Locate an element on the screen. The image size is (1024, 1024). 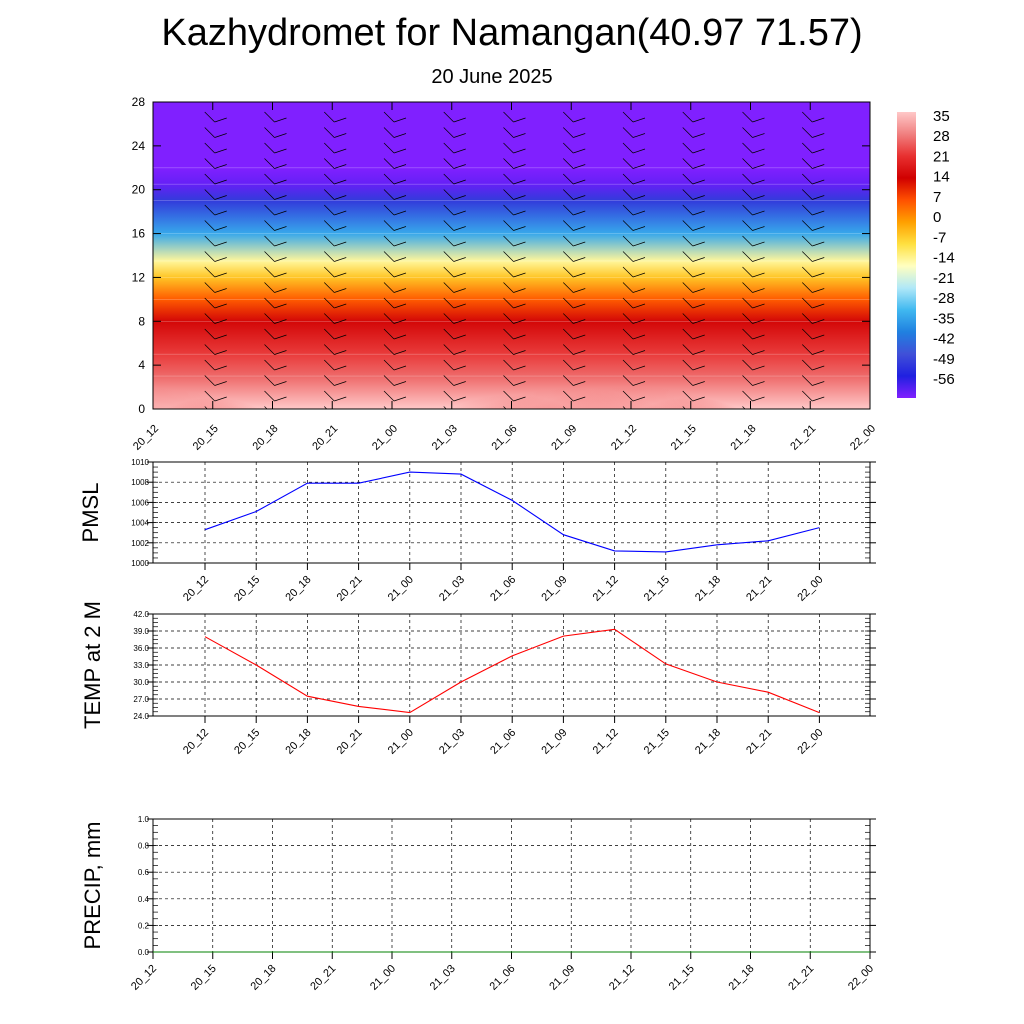
temp2m-xtick-label: 21_00 is located at coordinates (401, 742).